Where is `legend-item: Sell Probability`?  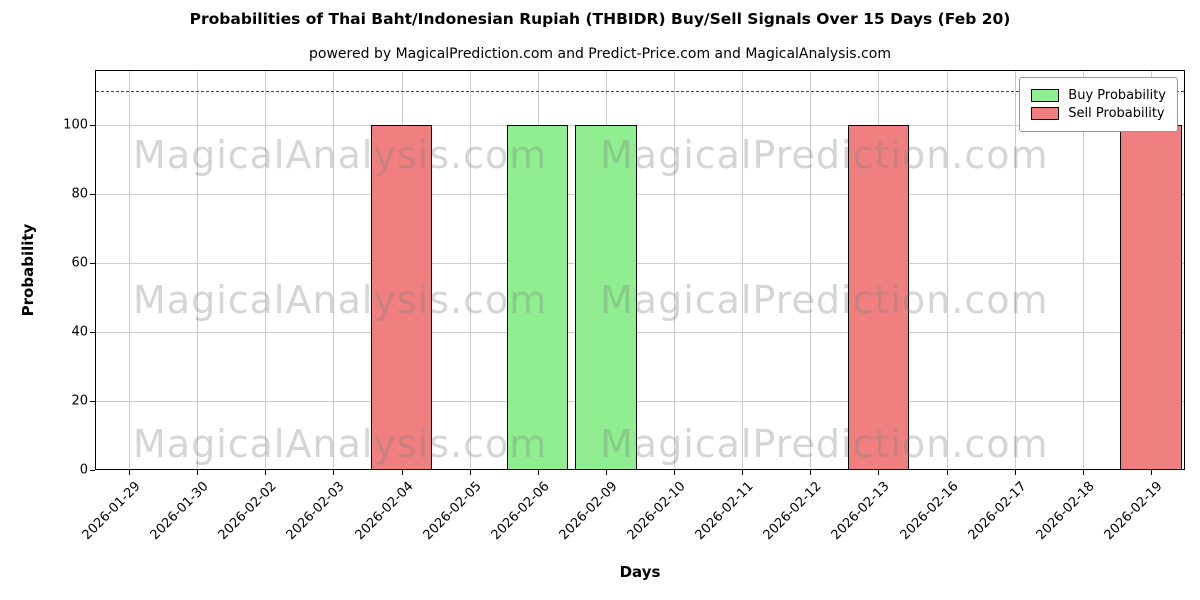
legend-item: Sell Probability is located at coordinates (1098, 113).